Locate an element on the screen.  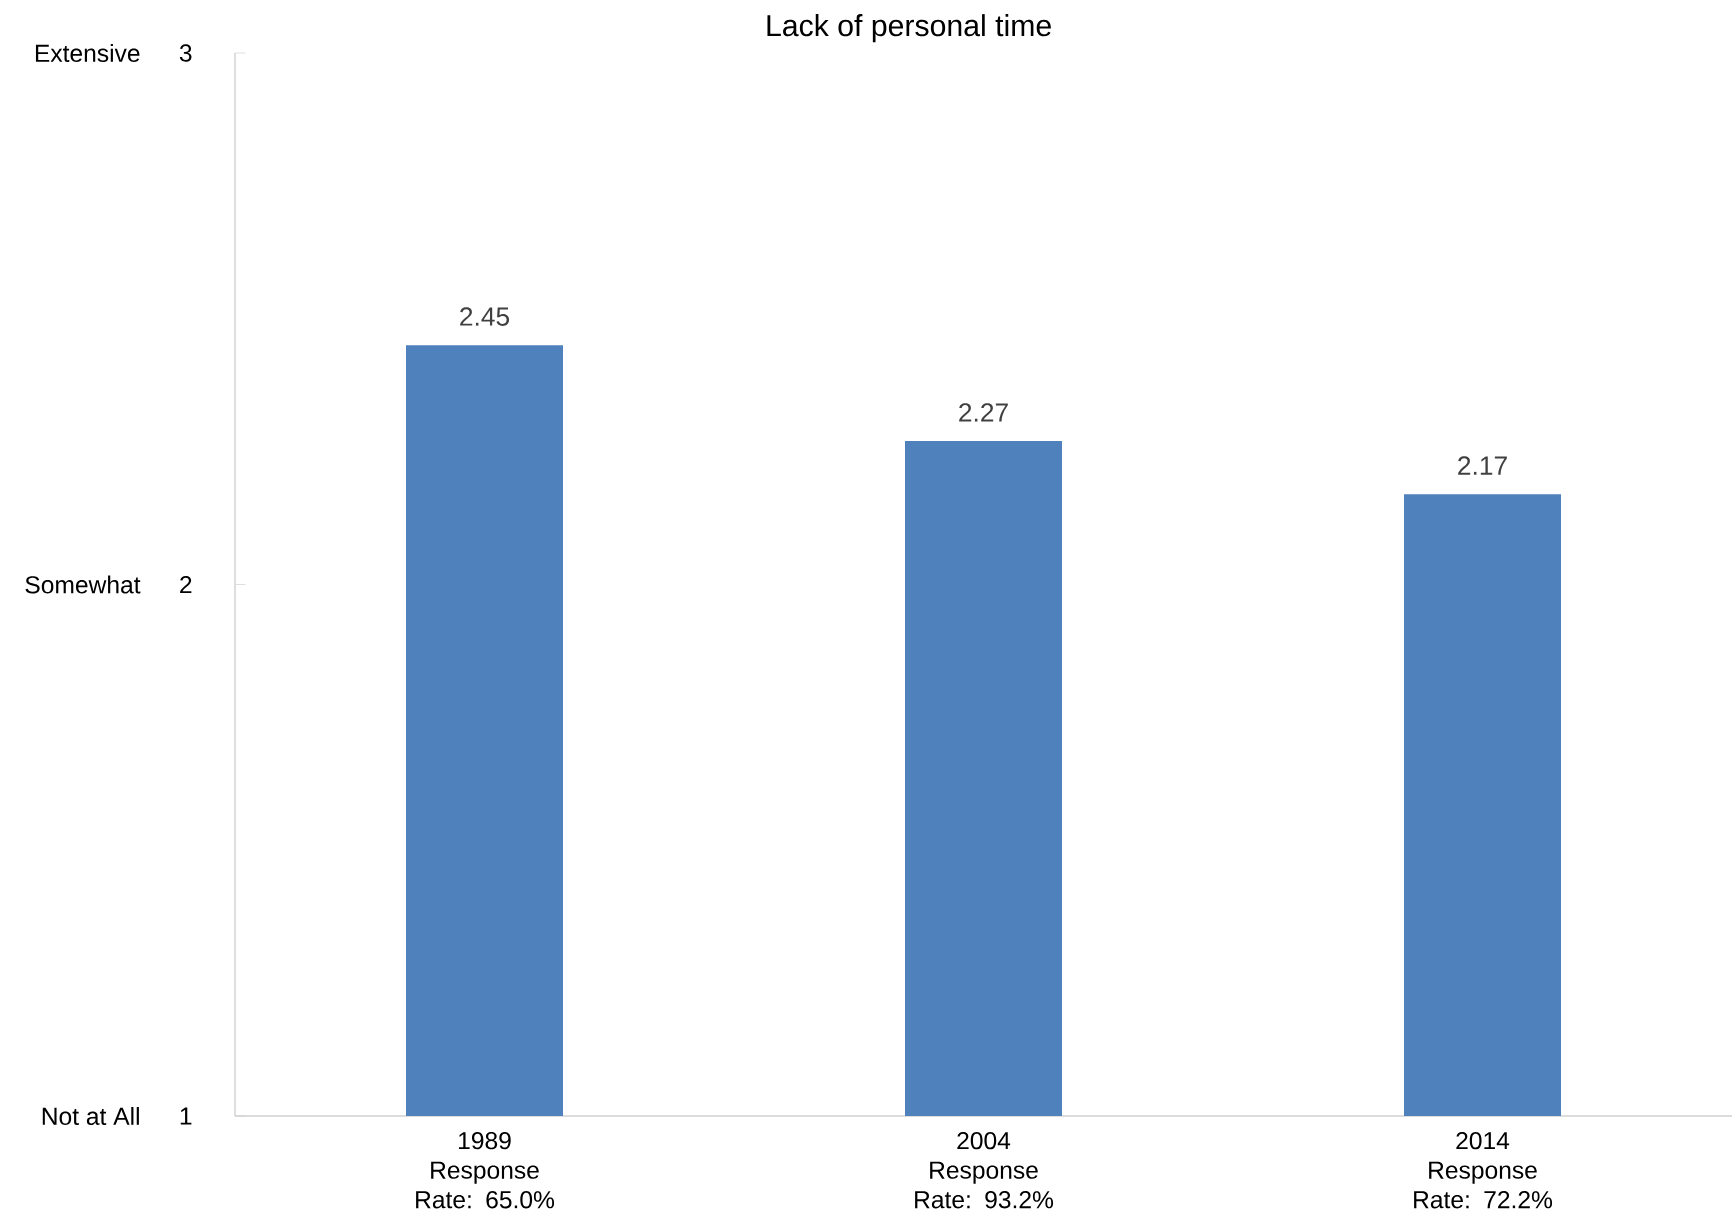
x-tick-label: 1989 Response Rate: 65.0% is located at coordinates (485, 1170).